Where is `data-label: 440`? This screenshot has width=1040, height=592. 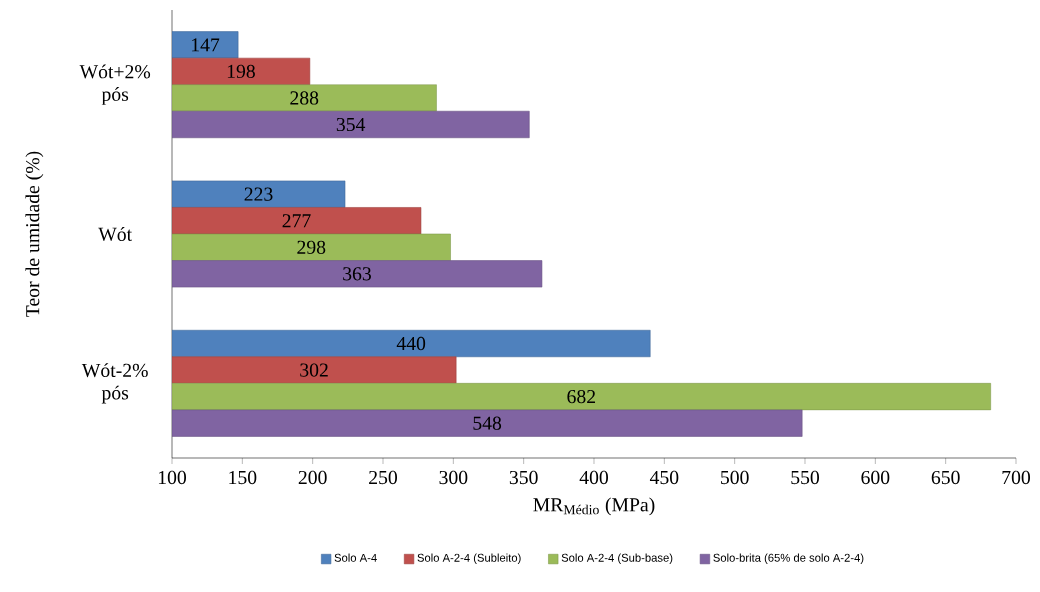 data-label: 440 is located at coordinates (411, 343).